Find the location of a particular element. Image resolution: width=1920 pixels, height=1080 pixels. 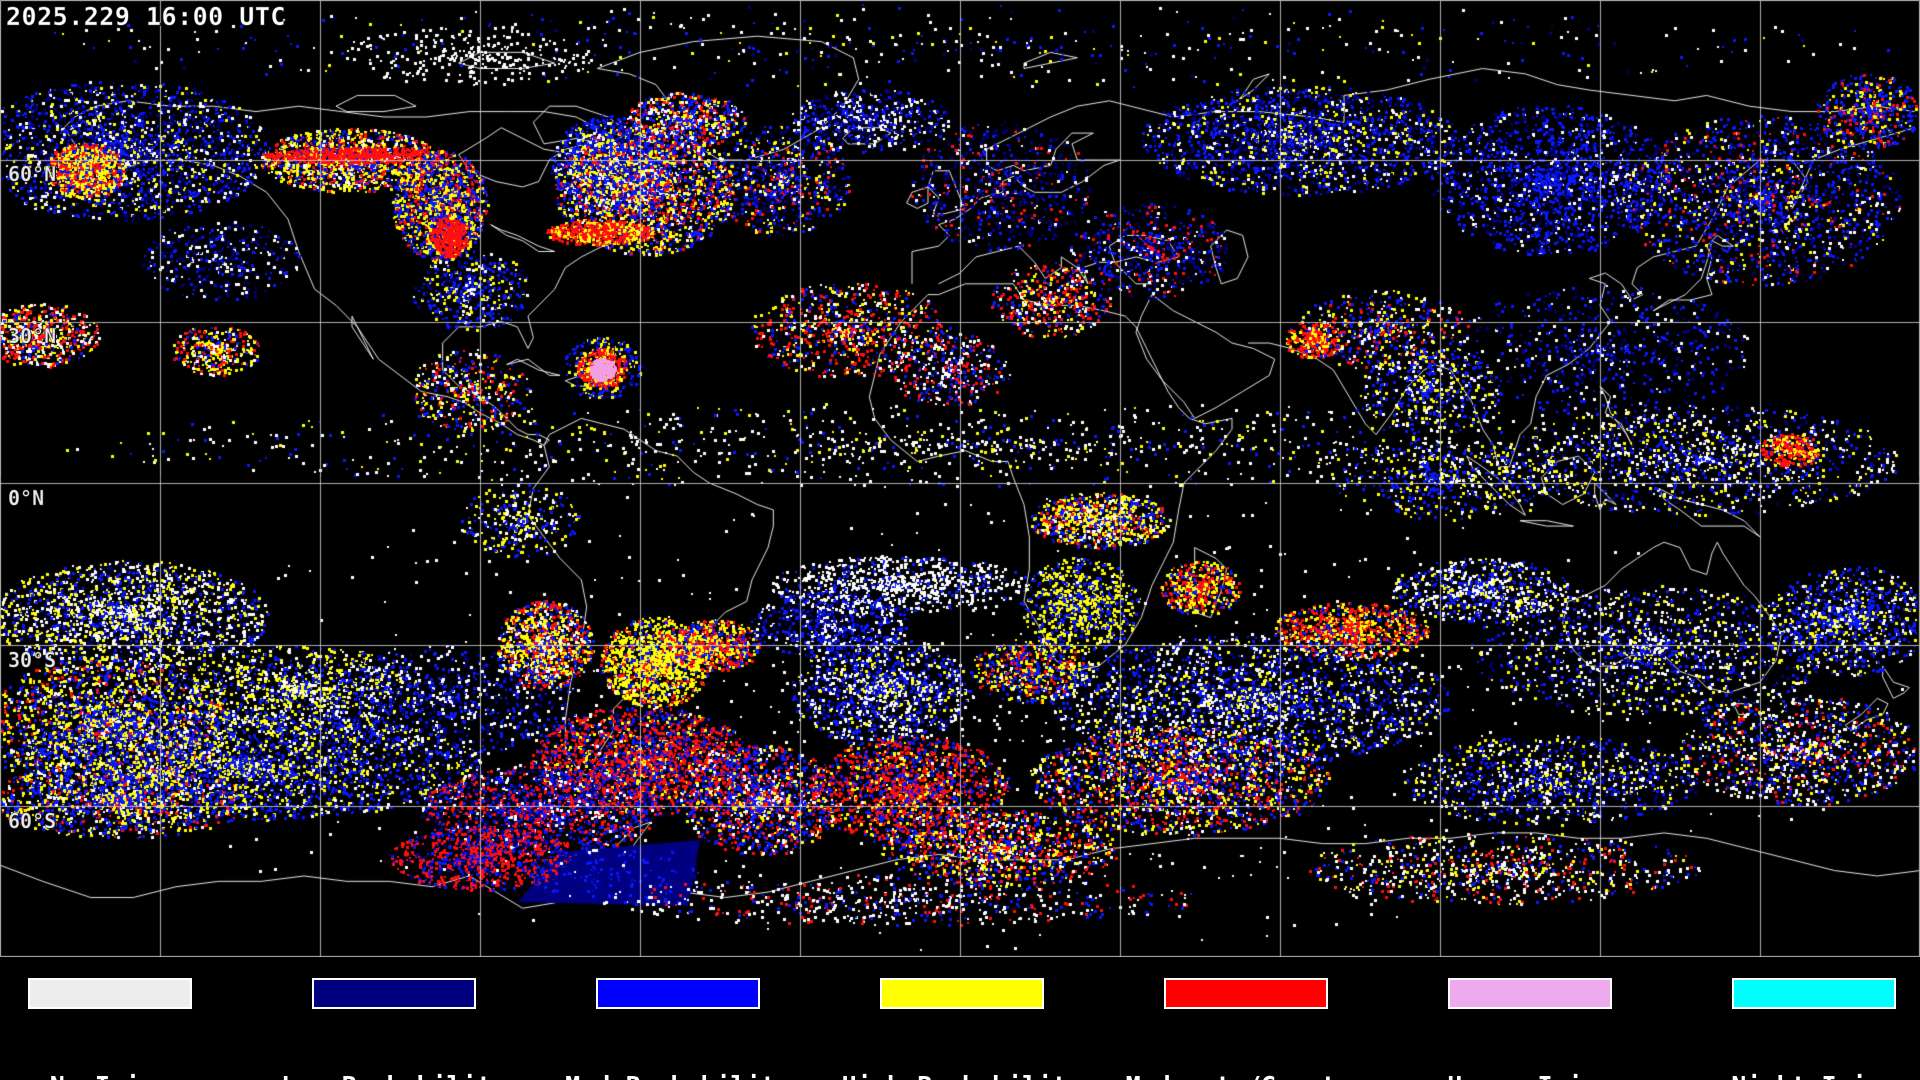

legend-swatch-low-prob-light-icing is located at coordinates (394, 993).